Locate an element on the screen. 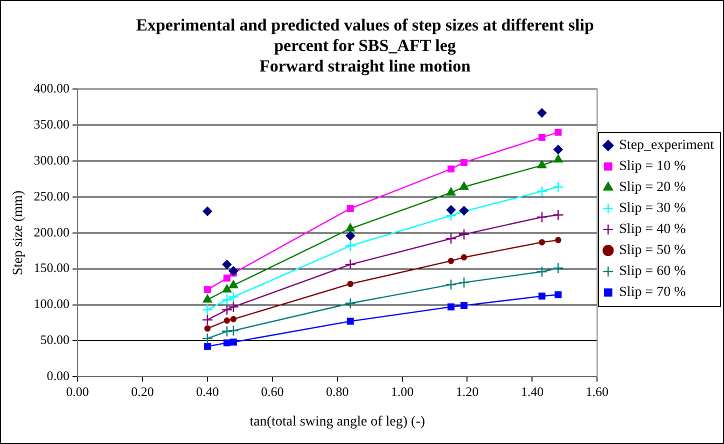 The width and height of the screenshot is (724, 444). x-tick-label: 0.40 is located at coordinates (207, 391).